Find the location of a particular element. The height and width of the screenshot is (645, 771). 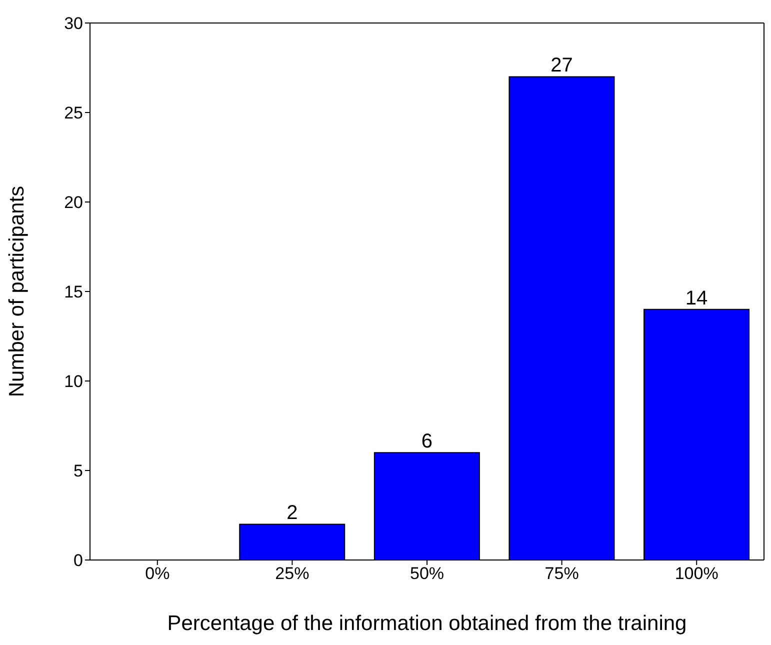

y-tick-label: 5 is located at coordinates (78, 471).